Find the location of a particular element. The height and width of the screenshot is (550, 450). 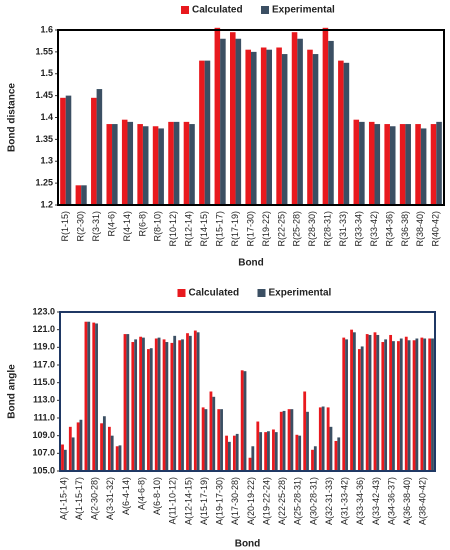

y-tick-label: 117.0 is located at coordinates (44, 364).